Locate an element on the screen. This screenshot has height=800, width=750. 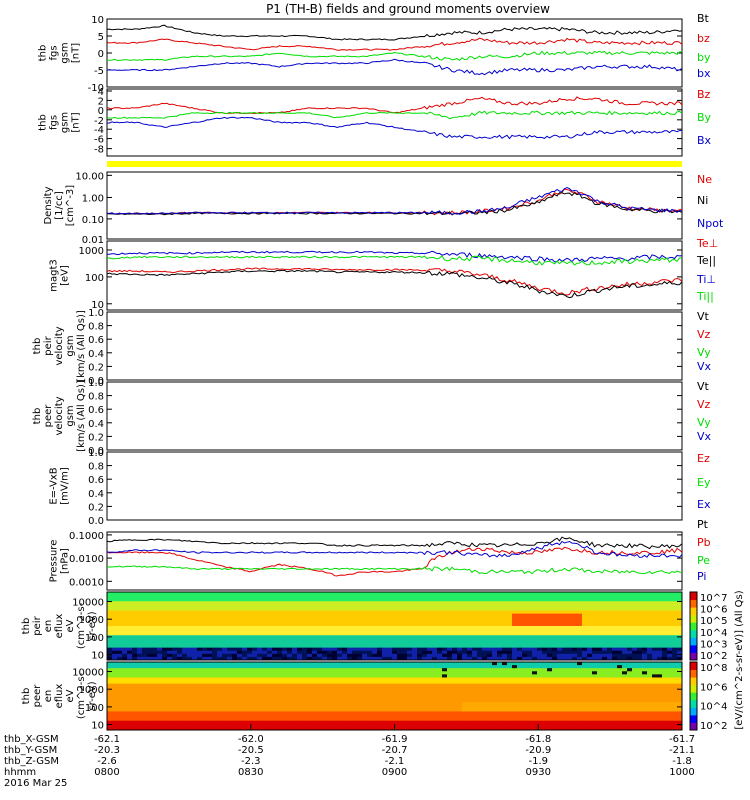
y-tick-label: 0 is located at coordinates (101, 111).